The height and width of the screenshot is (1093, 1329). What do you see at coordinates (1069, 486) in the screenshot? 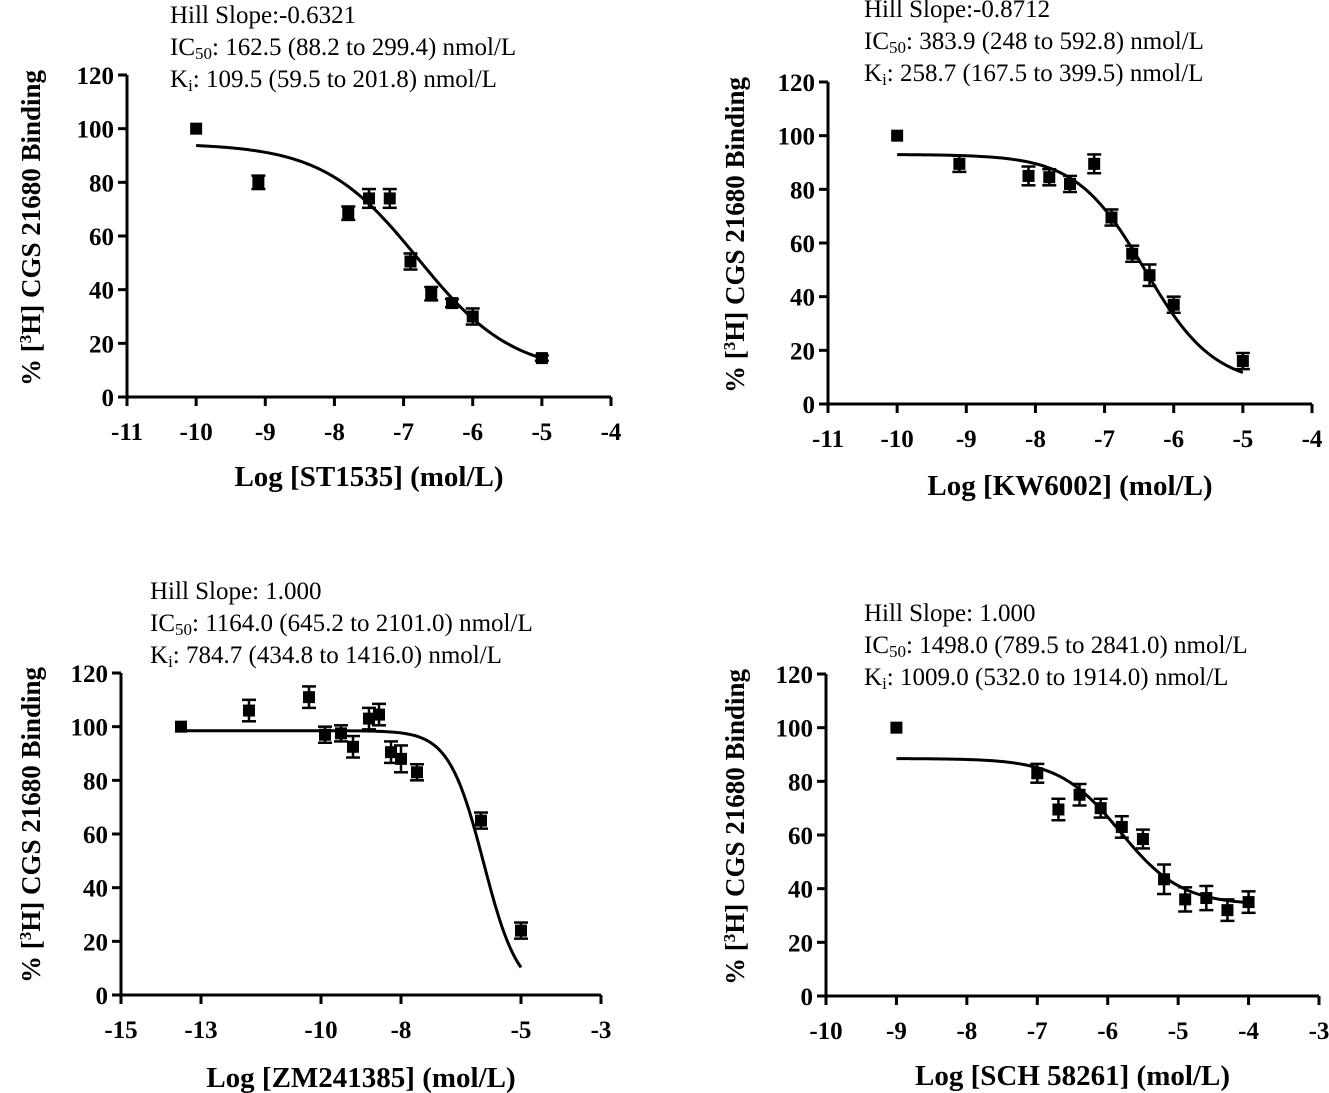
I see `x-axis-label: Log [KW6002] (mol/L)` at bounding box center [1069, 486].